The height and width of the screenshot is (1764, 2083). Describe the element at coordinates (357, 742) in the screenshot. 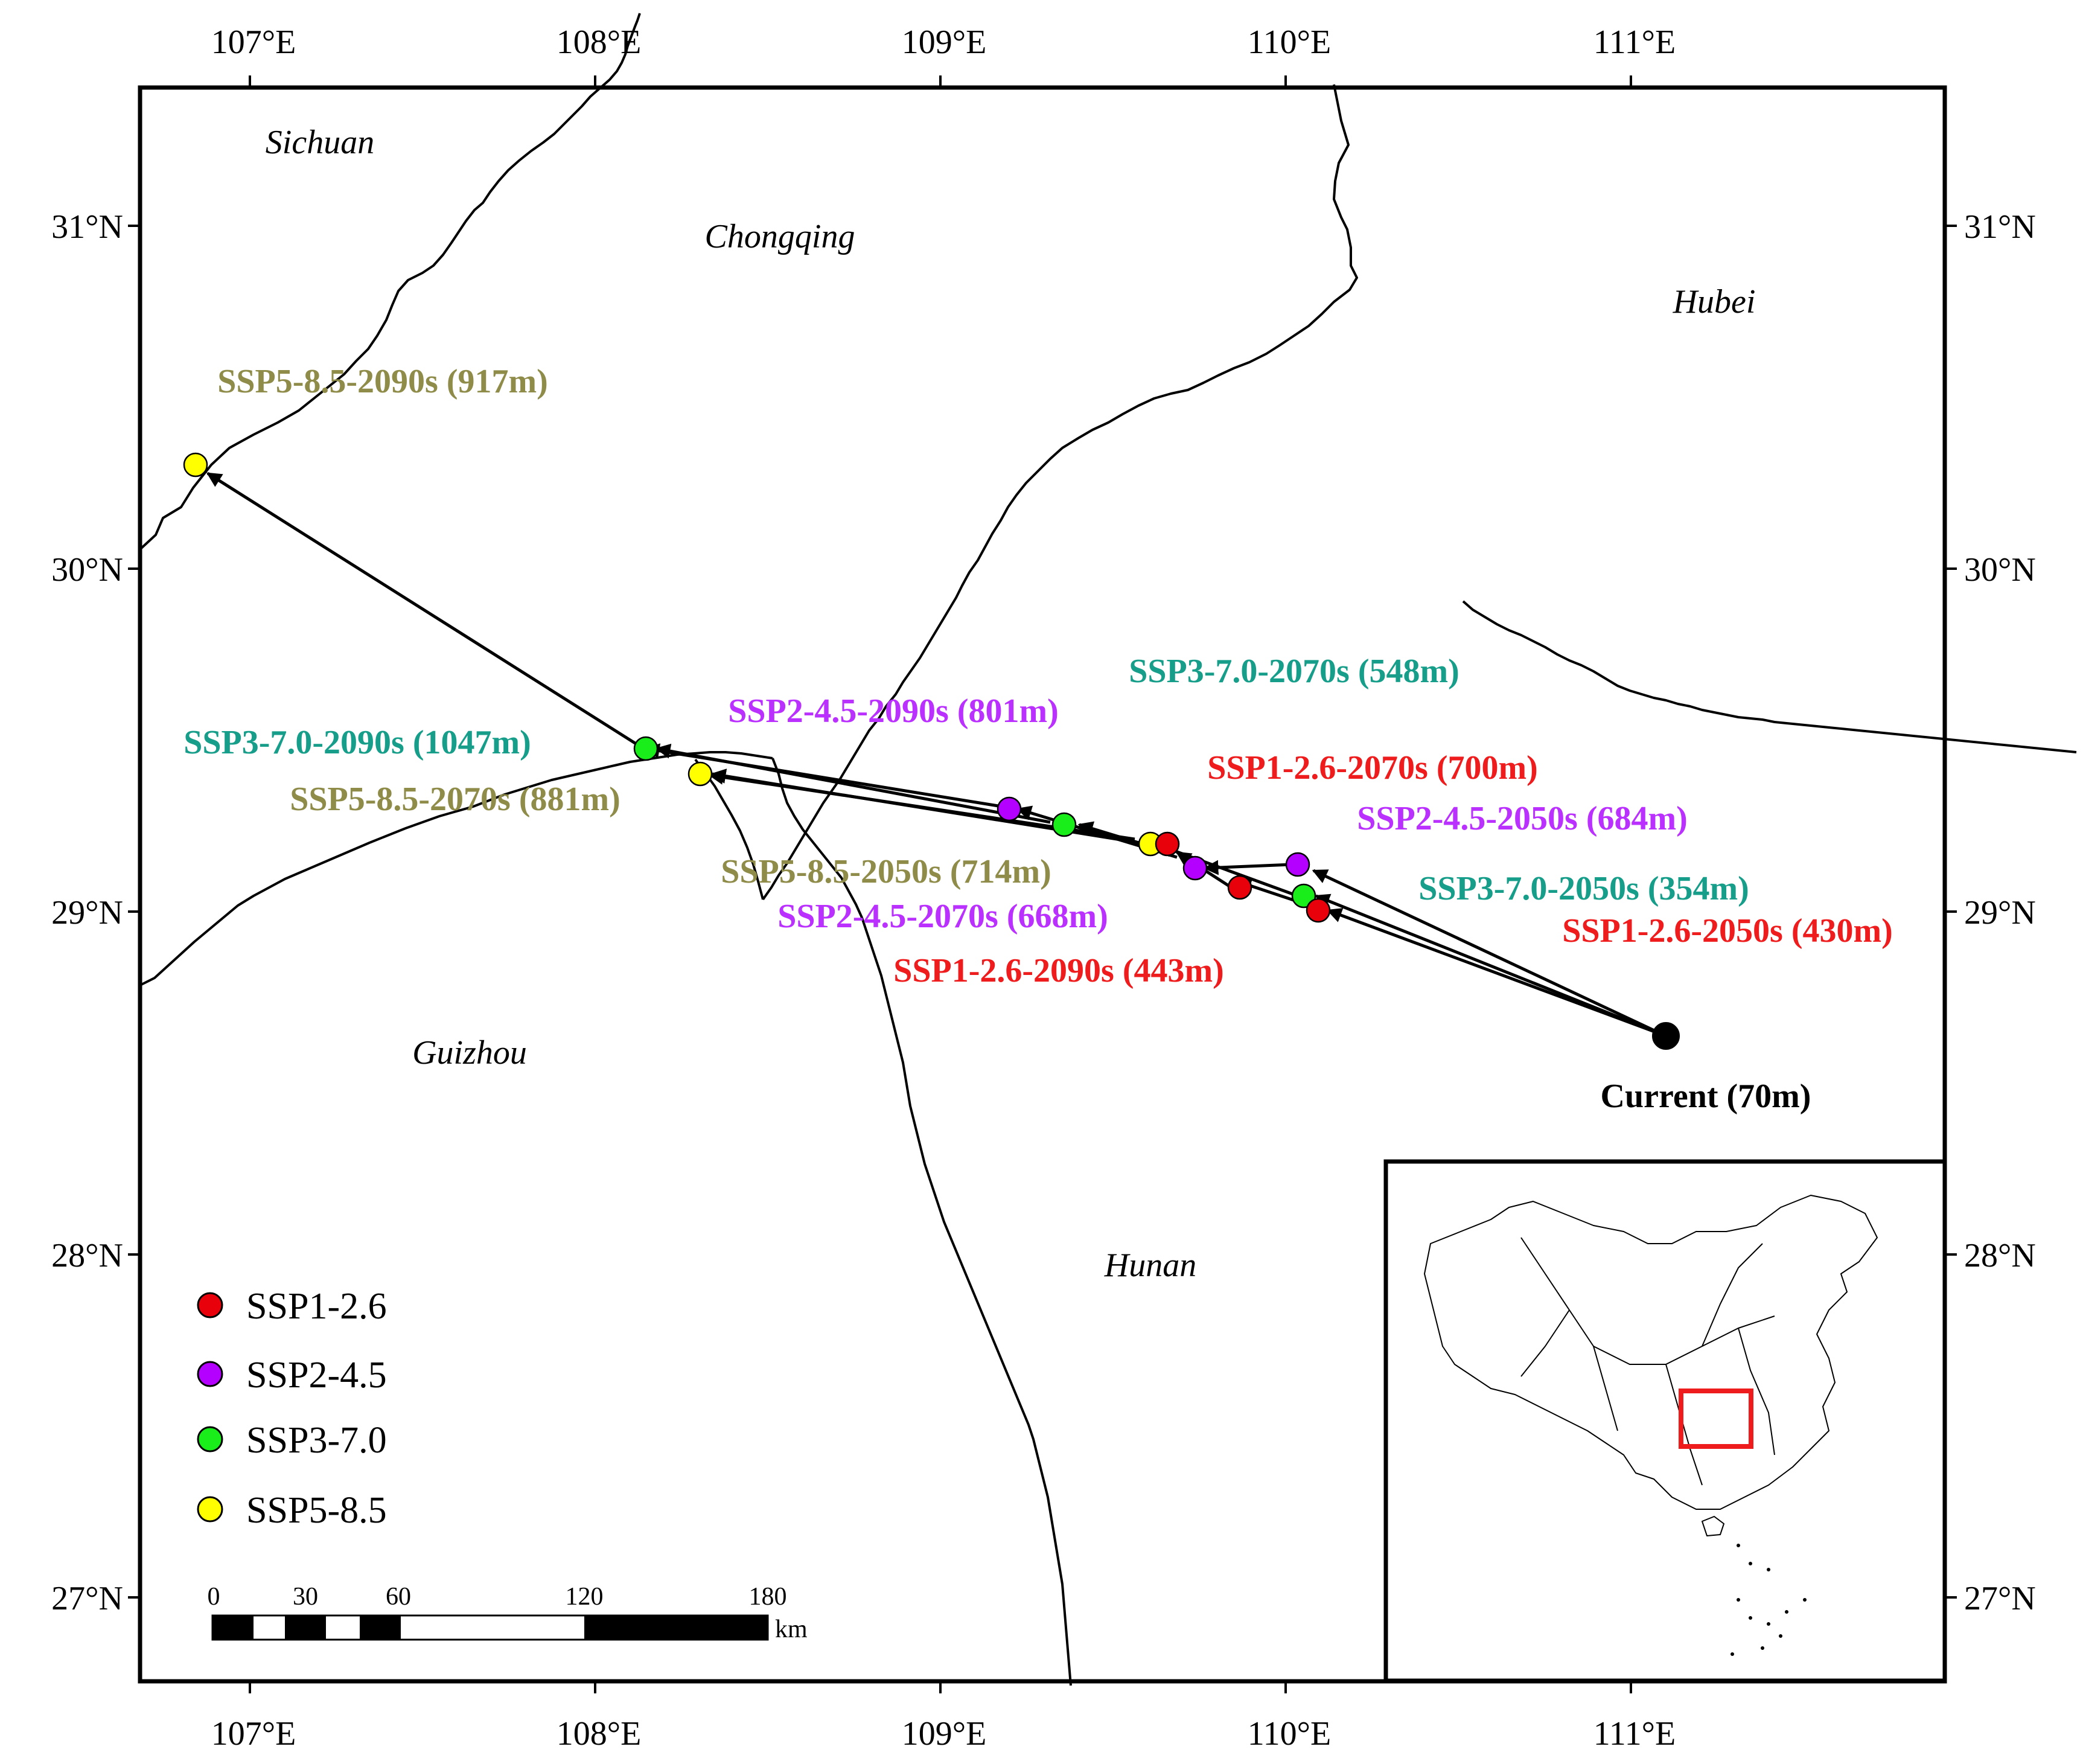

I see `point-label: SSP3-7.0-2090s (1047m)` at that location.